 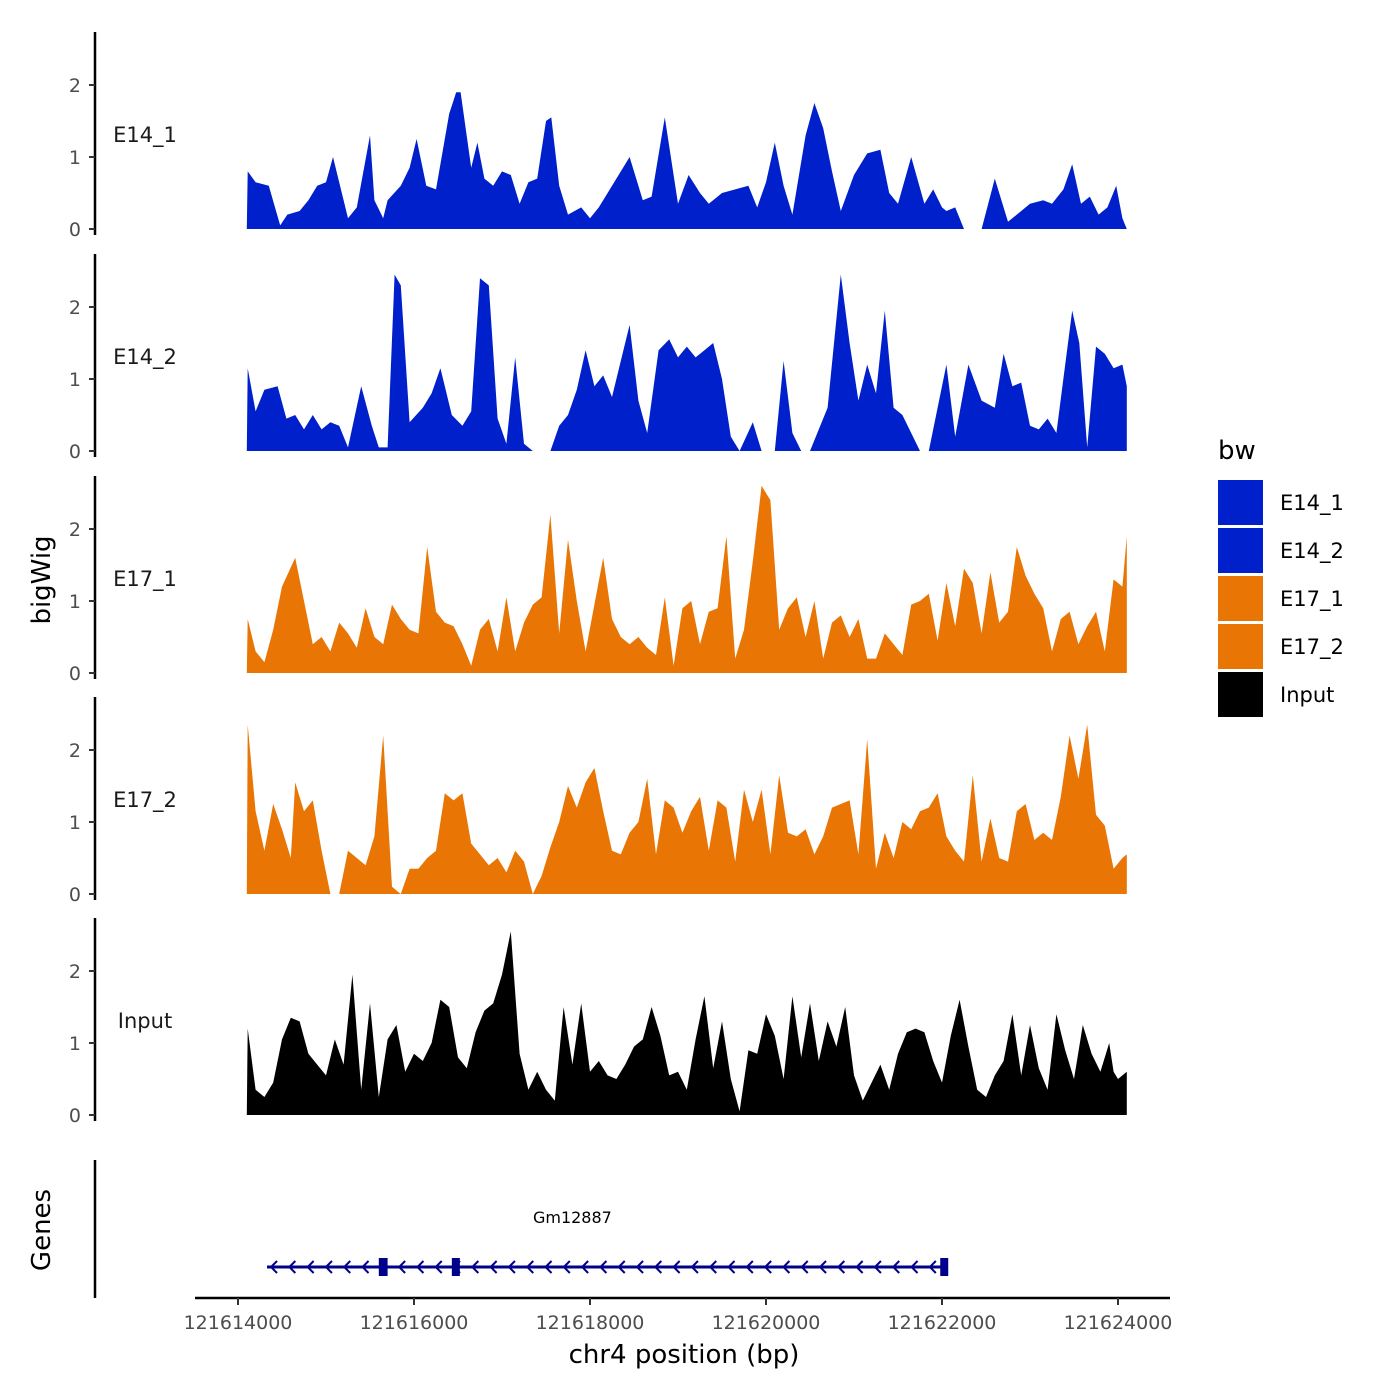 What do you see at coordinates (75, 602) in the screenshot?
I see `y-tick-label-E17_1-1: 1` at bounding box center [75, 602].